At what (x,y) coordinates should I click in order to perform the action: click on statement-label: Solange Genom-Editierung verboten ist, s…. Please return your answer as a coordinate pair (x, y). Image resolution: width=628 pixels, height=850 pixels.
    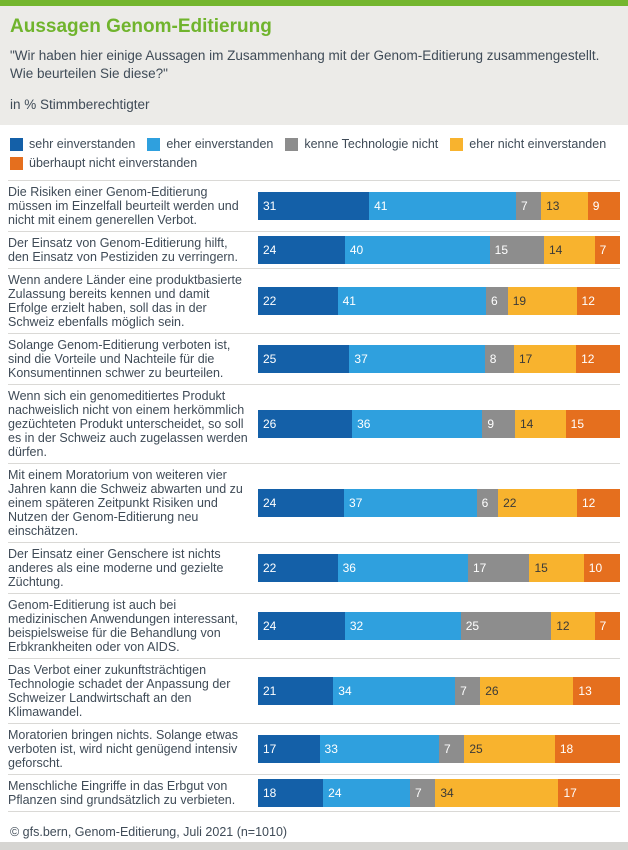
    Looking at the image, I should click on (119, 359).